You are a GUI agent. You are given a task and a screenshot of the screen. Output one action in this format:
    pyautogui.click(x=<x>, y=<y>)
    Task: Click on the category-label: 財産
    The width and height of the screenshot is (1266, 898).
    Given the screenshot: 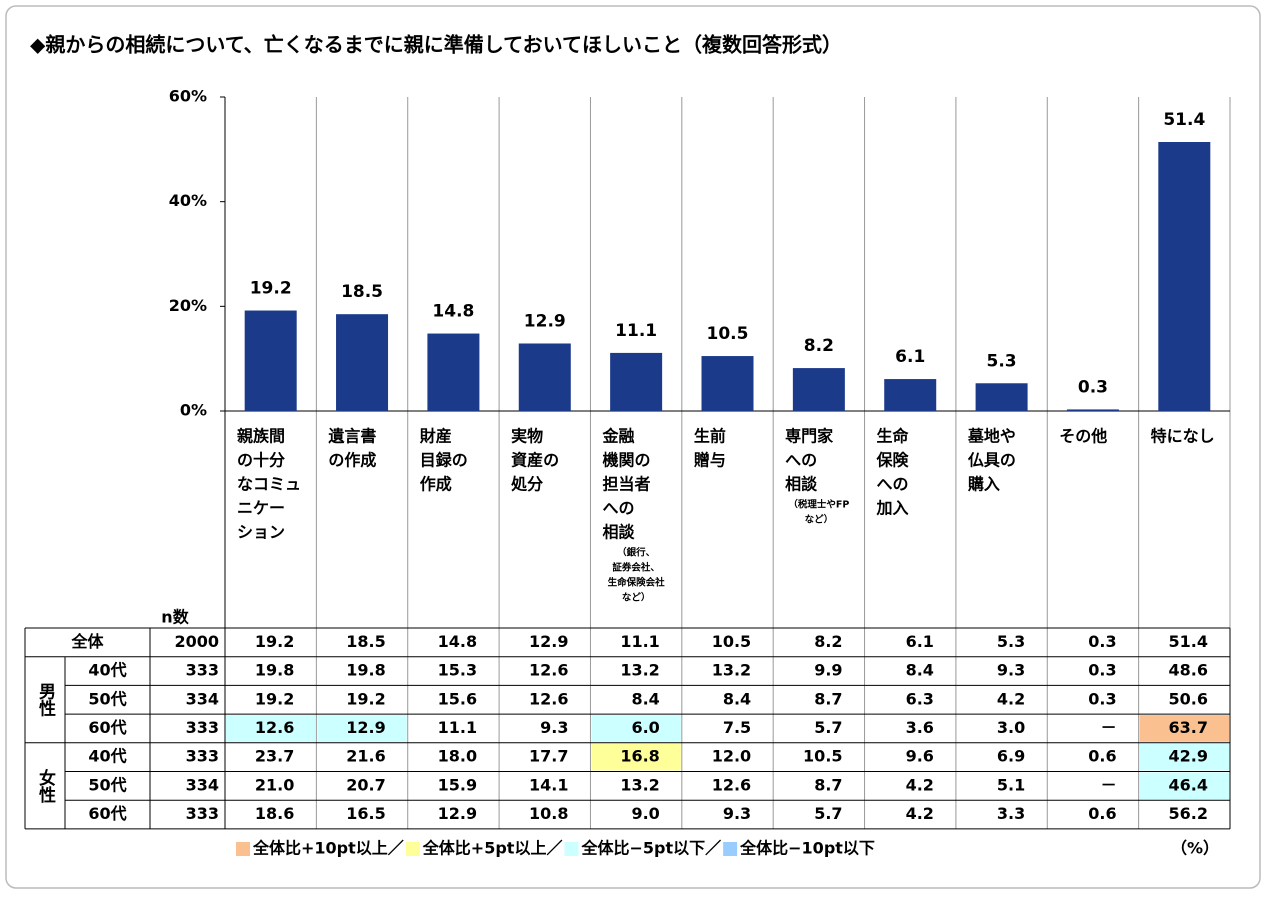 What is the action you would take?
    pyautogui.click(x=436, y=436)
    